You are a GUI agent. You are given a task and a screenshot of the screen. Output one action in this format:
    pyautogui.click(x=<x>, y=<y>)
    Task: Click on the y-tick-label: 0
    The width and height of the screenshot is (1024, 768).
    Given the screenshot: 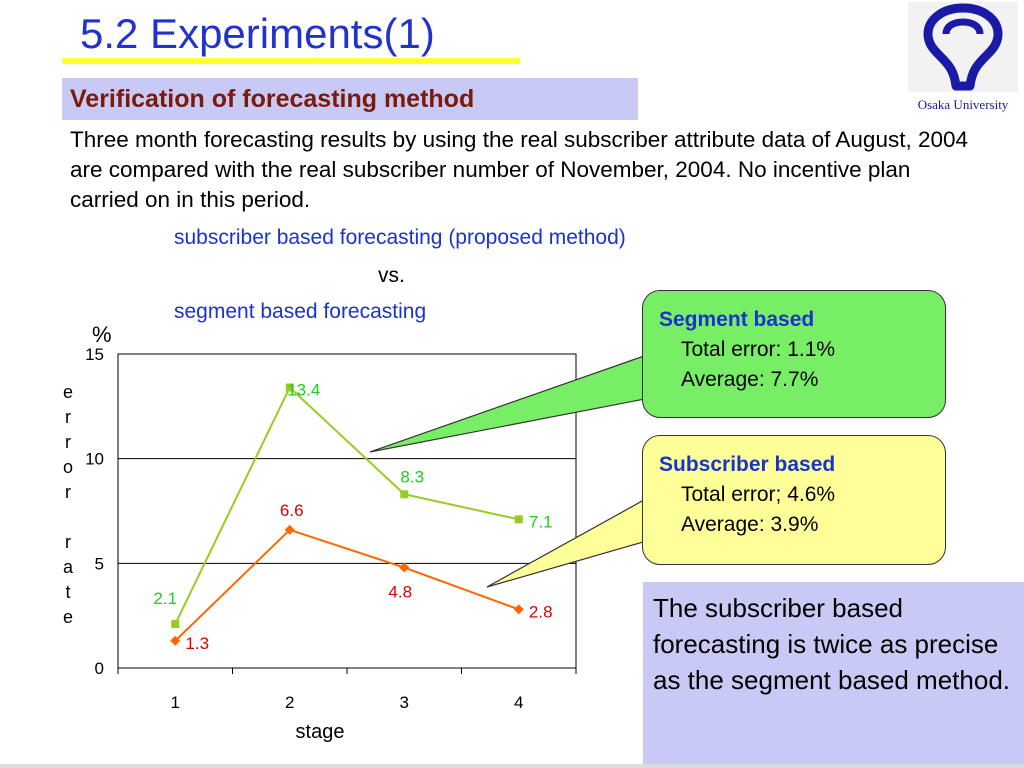 What is the action you would take?
    pyautogui.click(x=99, y=668)
    